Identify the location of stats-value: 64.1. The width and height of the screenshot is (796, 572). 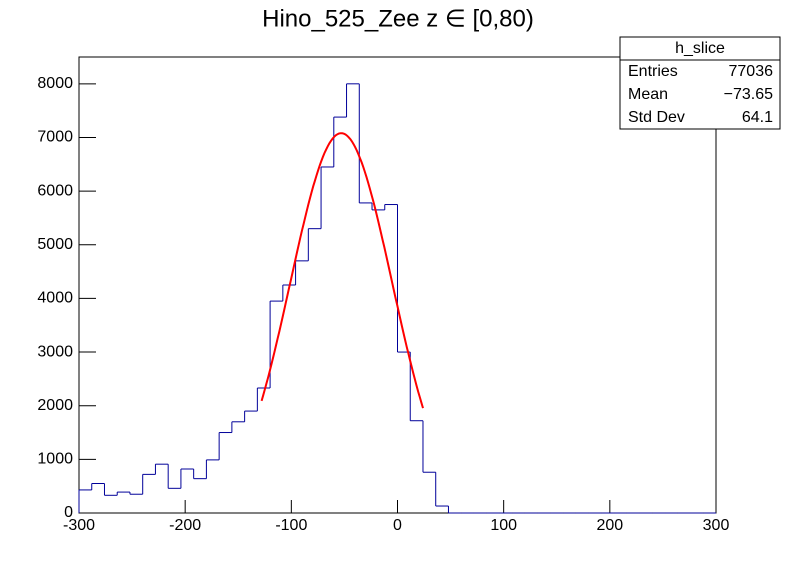
(757, 117).